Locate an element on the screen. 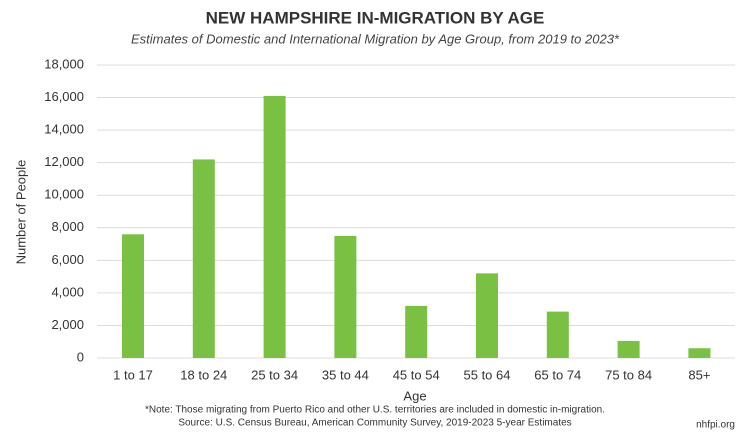 This screenshot has height=440, width=750. x-tick-label: 25 to 34 is located at coordinates (274, 374).